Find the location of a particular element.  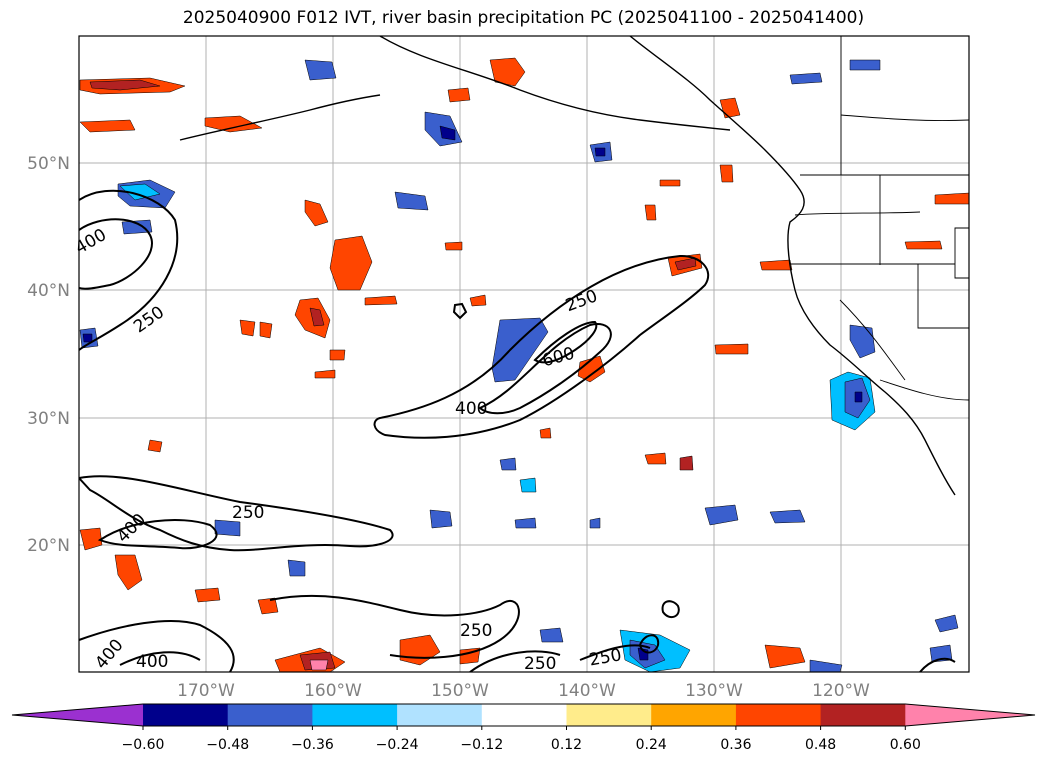

lon-label: 120°W is located at coordinates (841, 691).